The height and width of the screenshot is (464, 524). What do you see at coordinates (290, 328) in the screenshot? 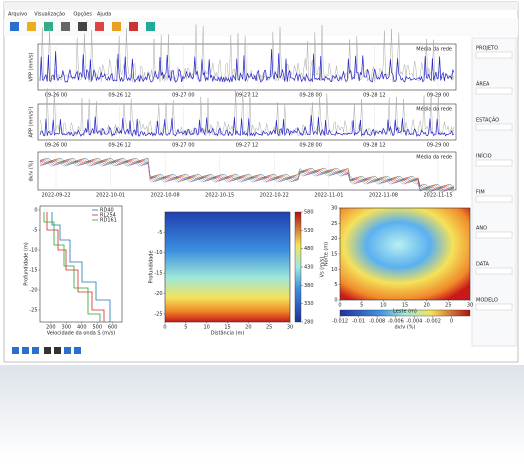
I see `x-tick-label: 30` at bounding box center [290, 328].